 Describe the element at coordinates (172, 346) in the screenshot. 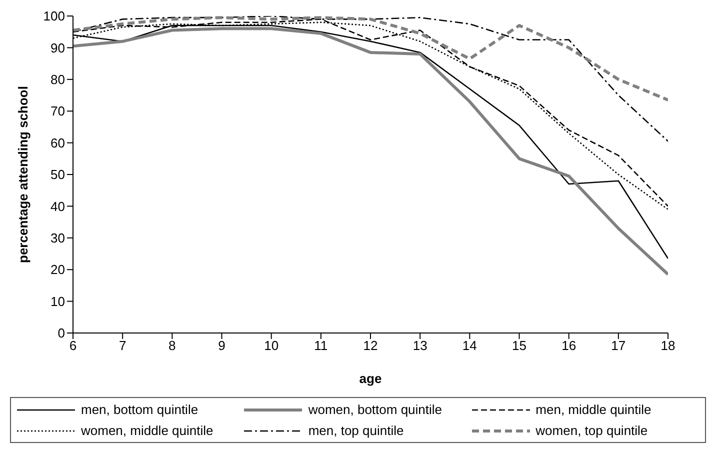

I see `x-tick-label: 8` at that location.